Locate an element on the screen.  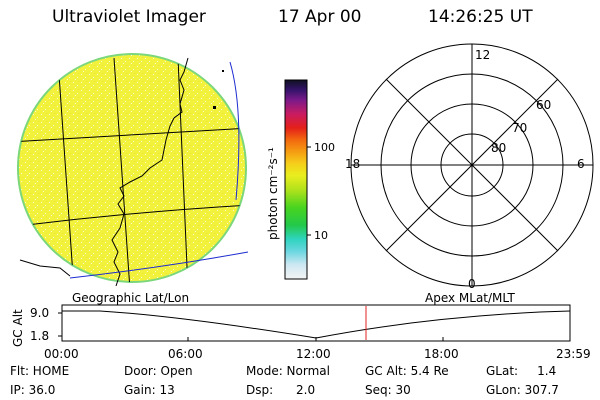
mlt-label-12: 12 is located at coordinates (482, 55).